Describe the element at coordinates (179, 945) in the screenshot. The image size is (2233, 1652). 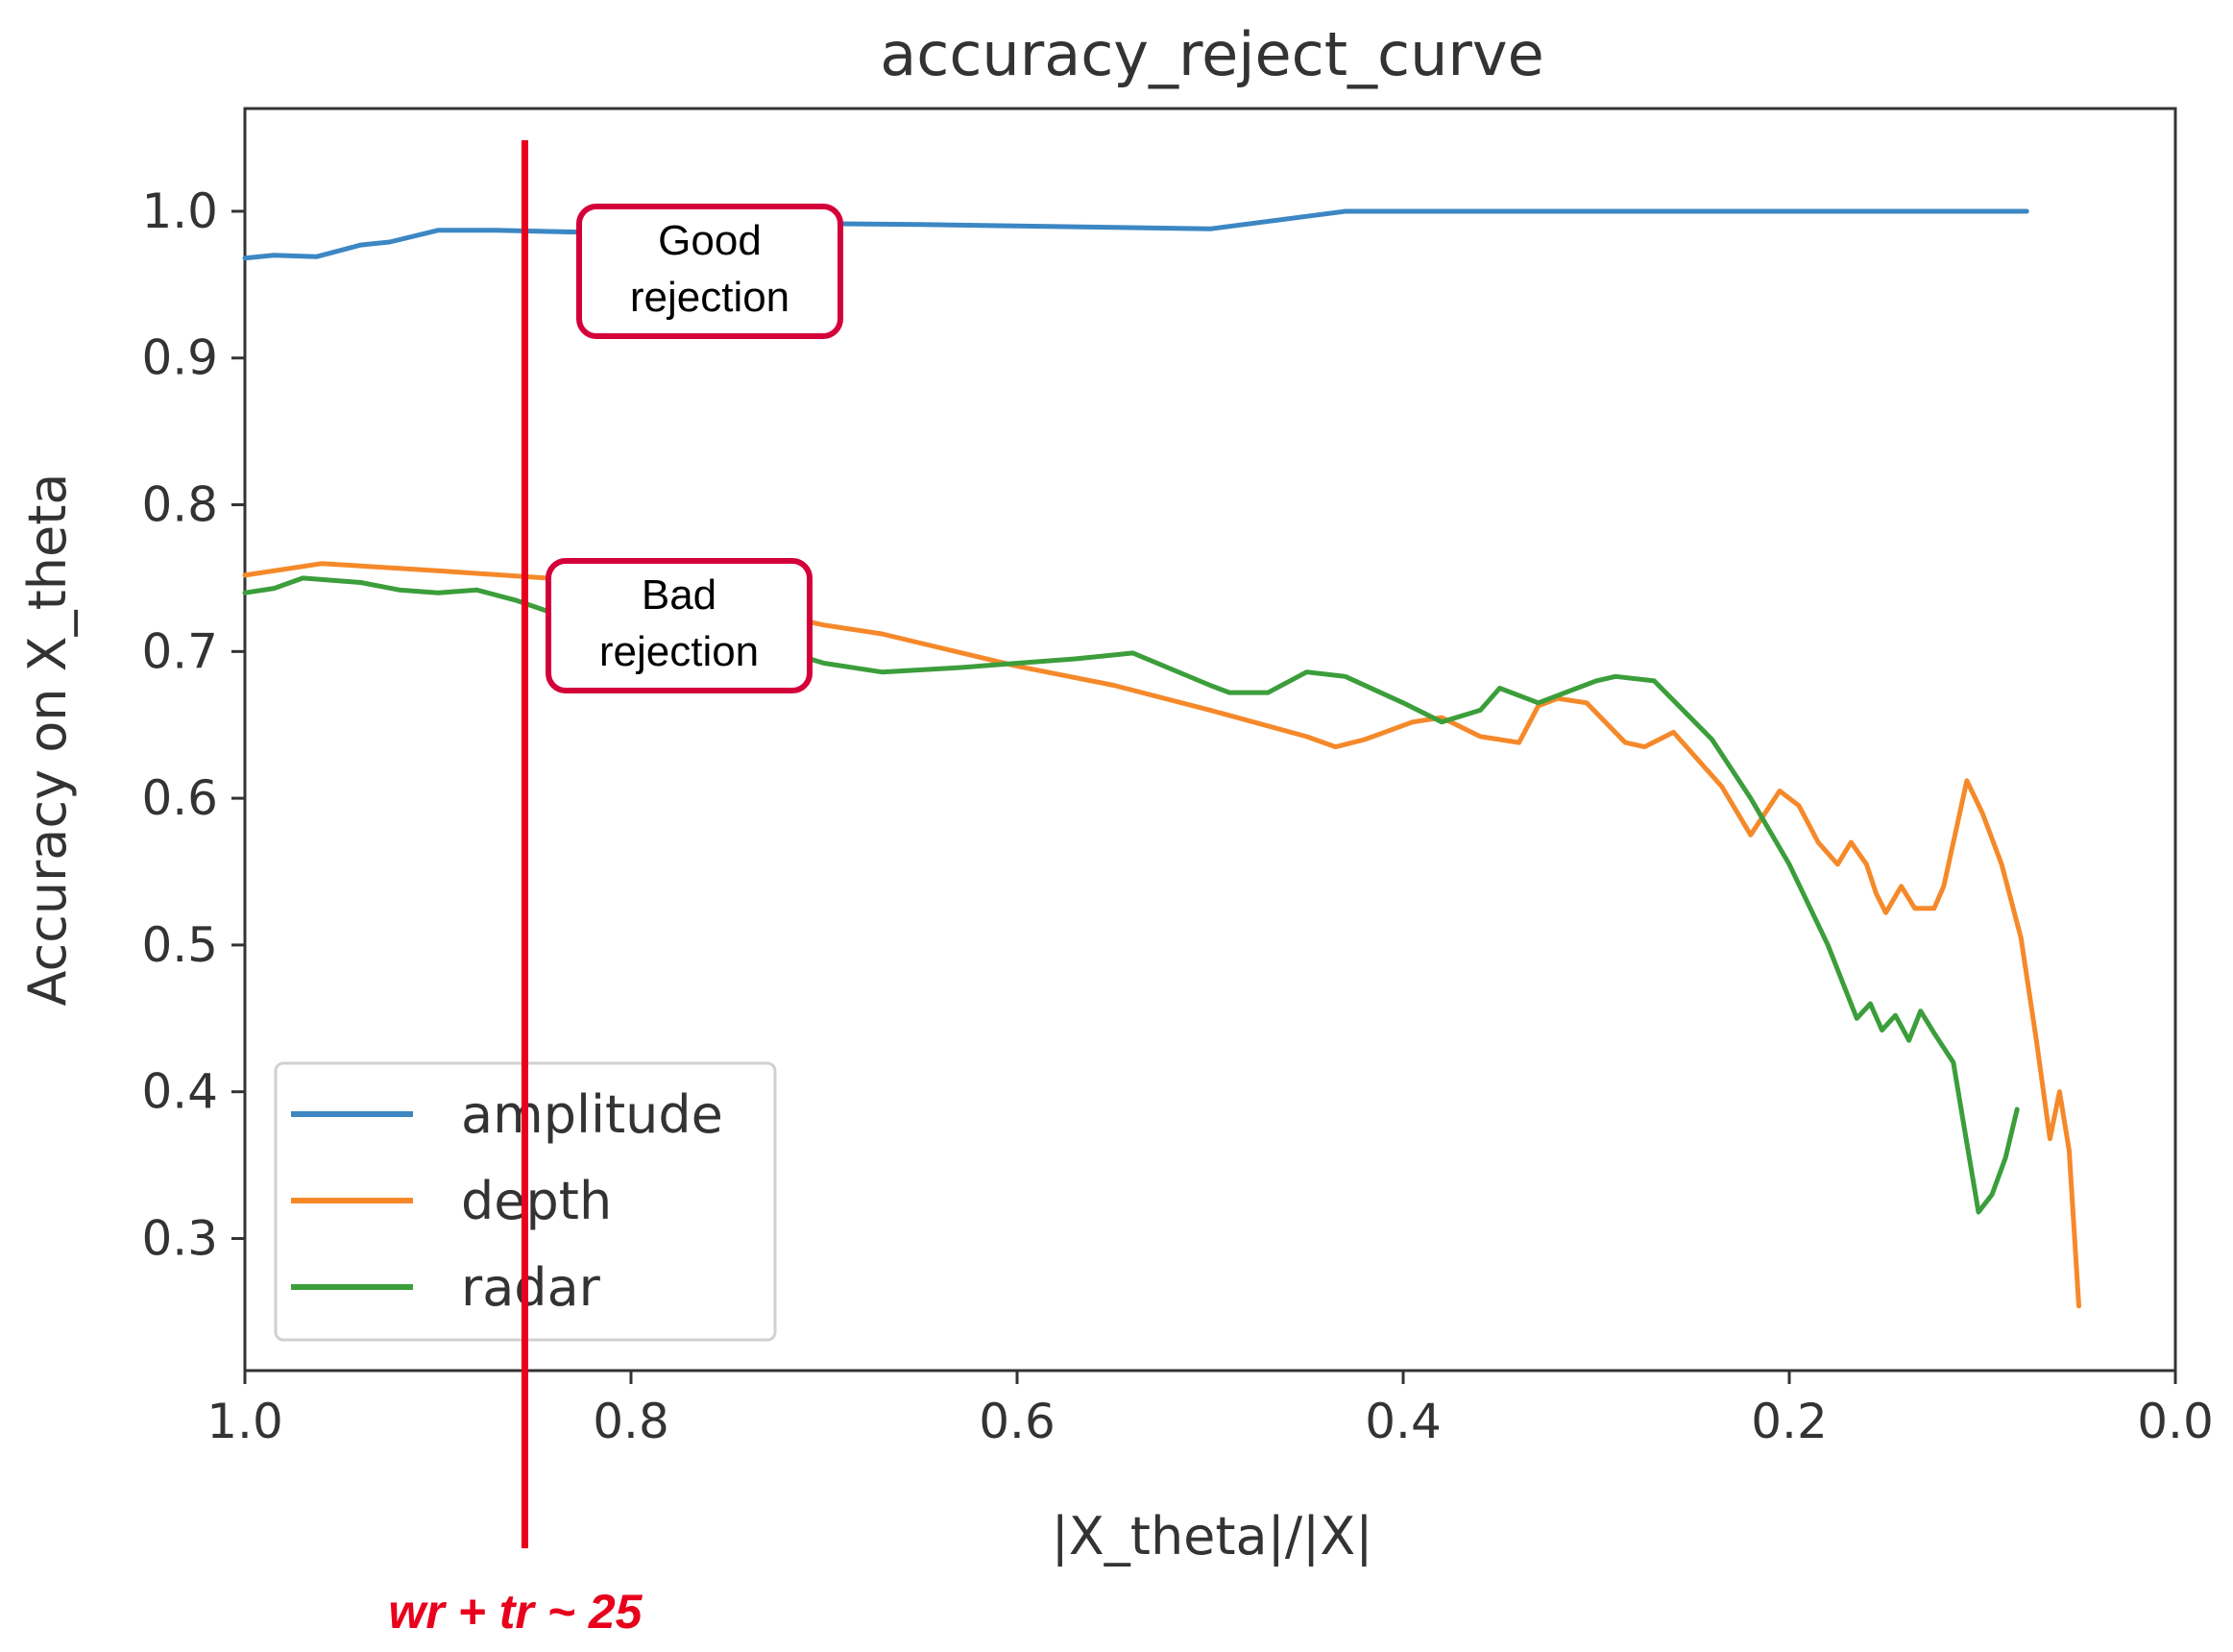
I see `y-tick-label: 0.5` at that location.